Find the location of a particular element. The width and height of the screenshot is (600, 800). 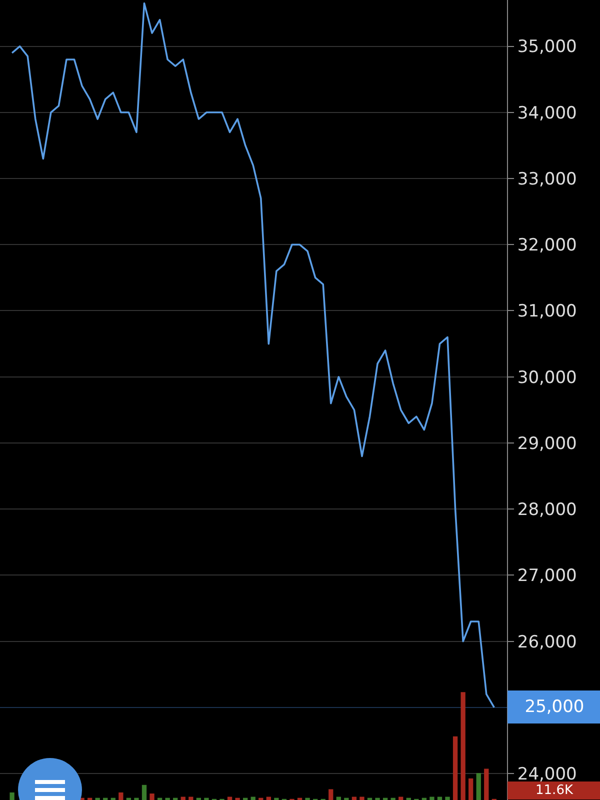

y-tick-label: 29,000 is located at coordinates (547, 444).